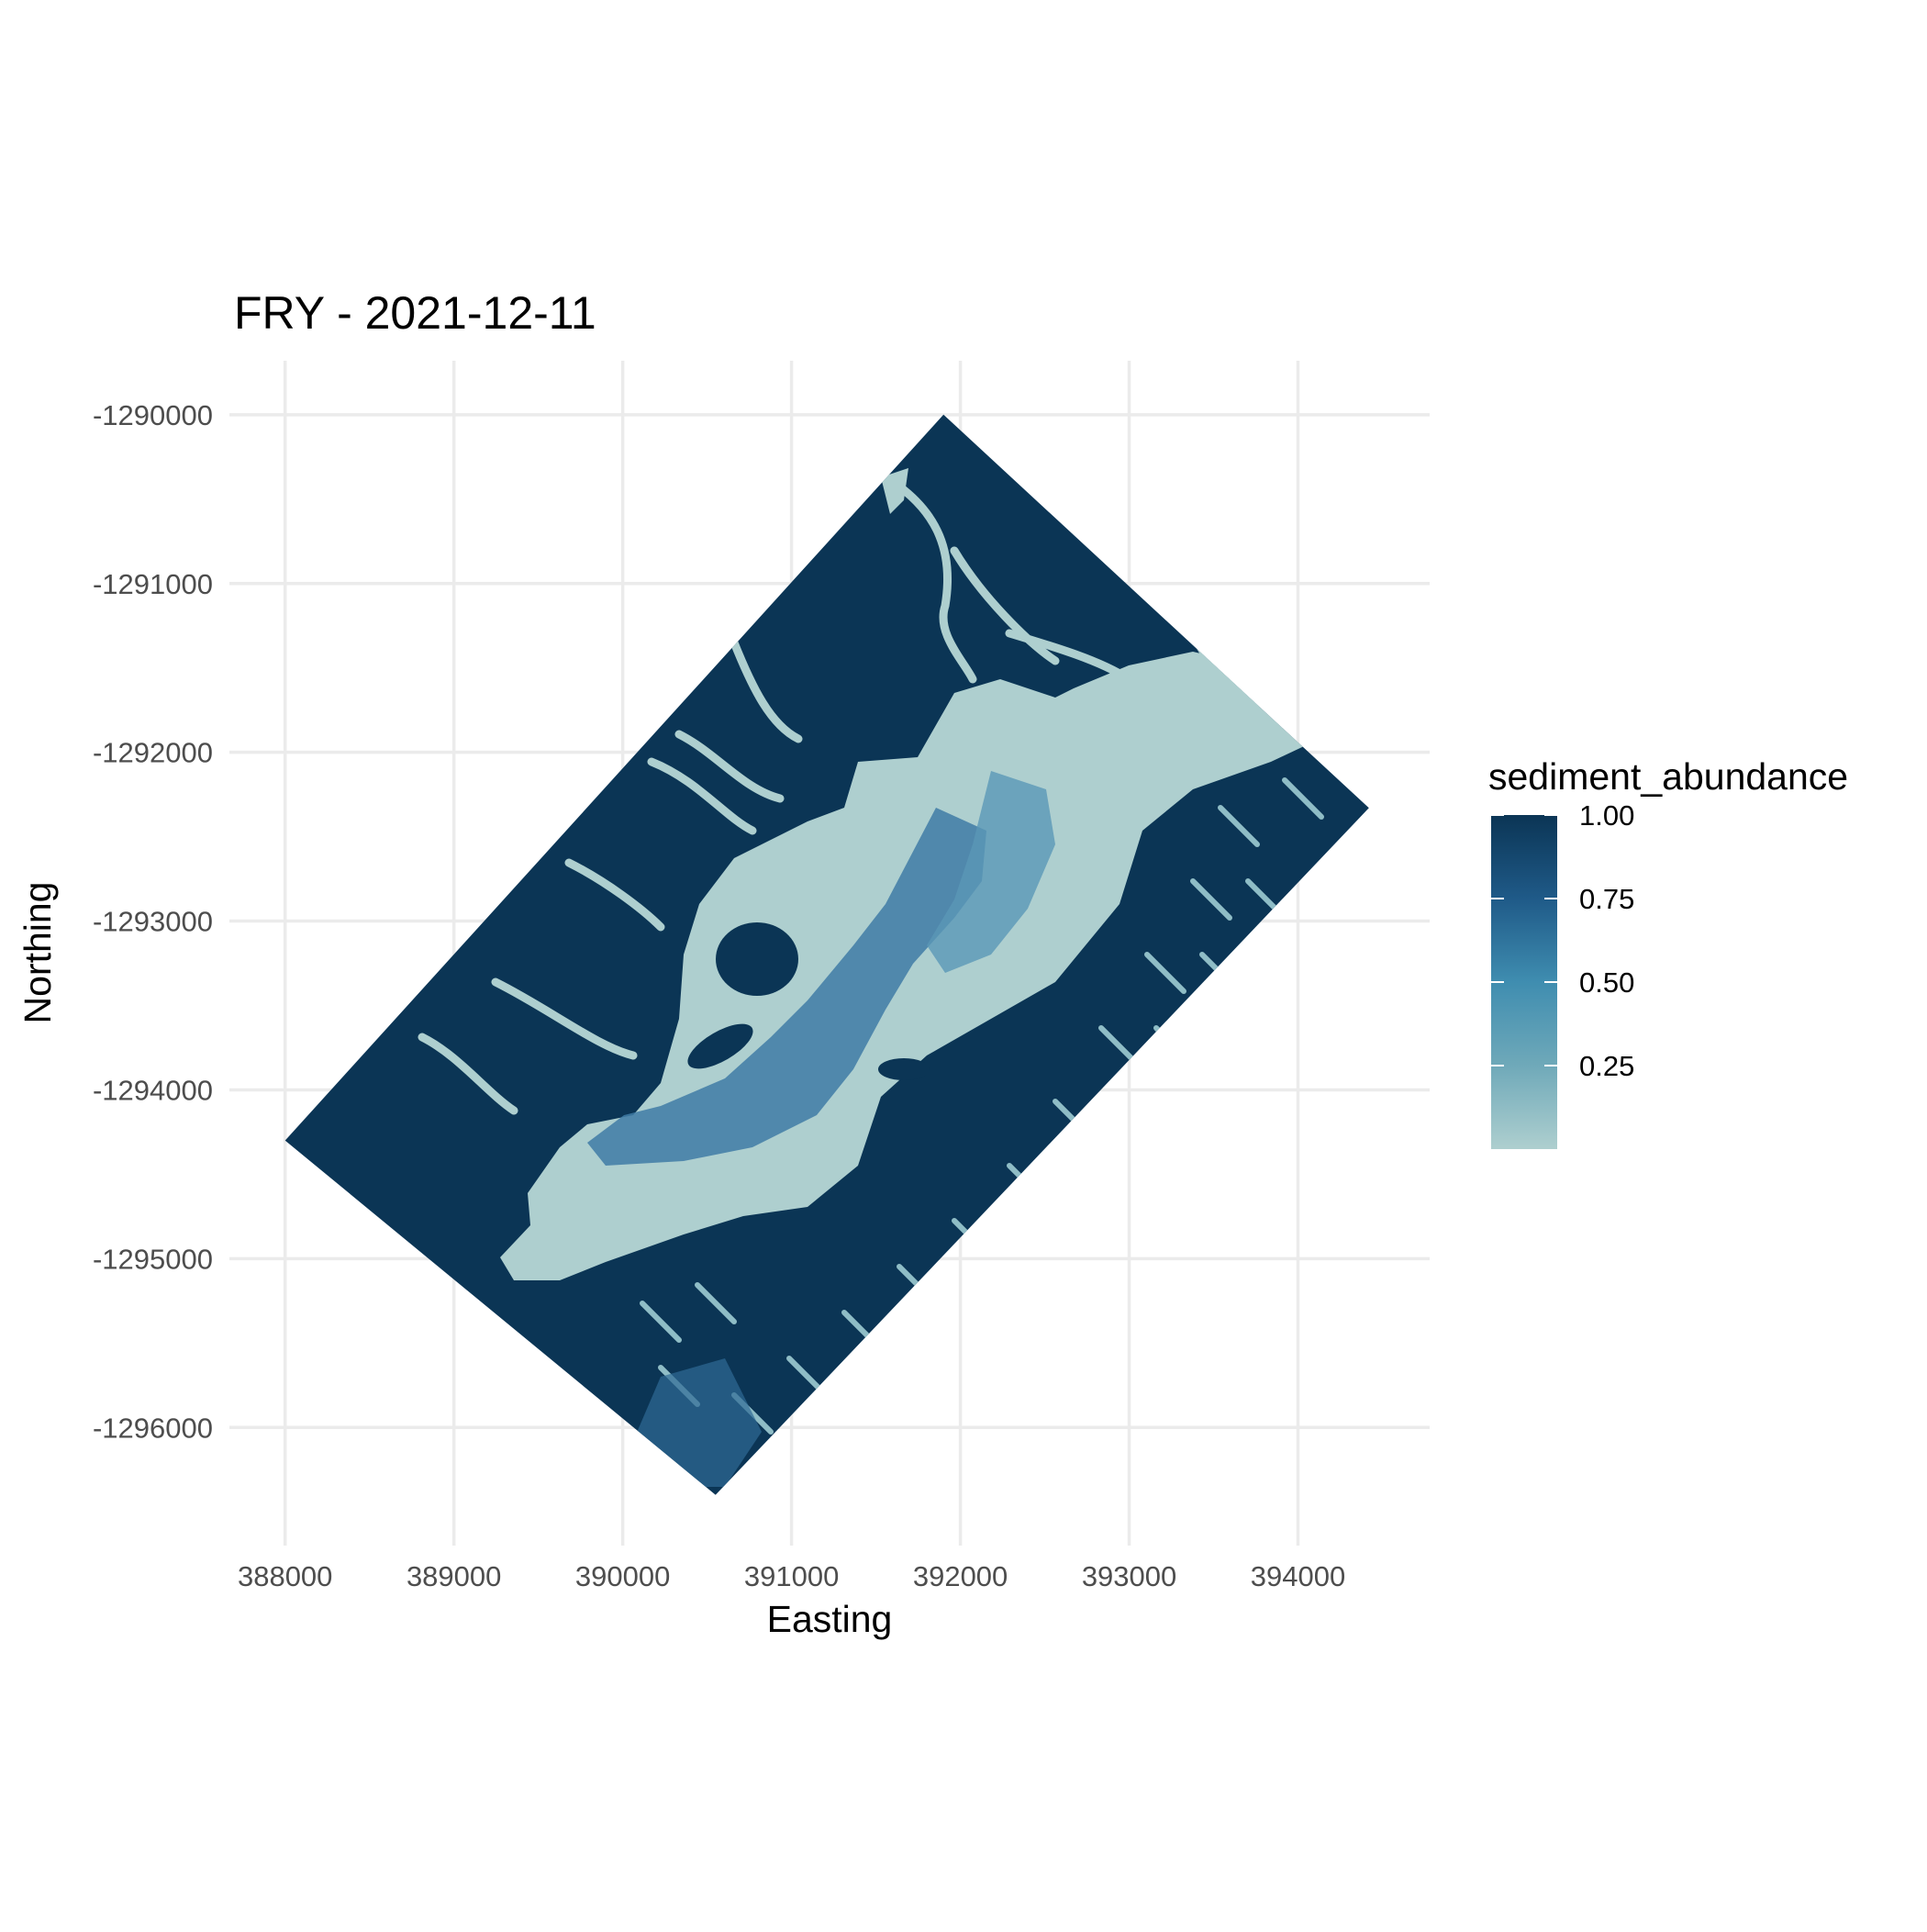 This screenshot has width=1927, height=1932. Describe the element at coordinates (622, 1576) in the screenshot. I see `x-tick-label: 390000` at that location.